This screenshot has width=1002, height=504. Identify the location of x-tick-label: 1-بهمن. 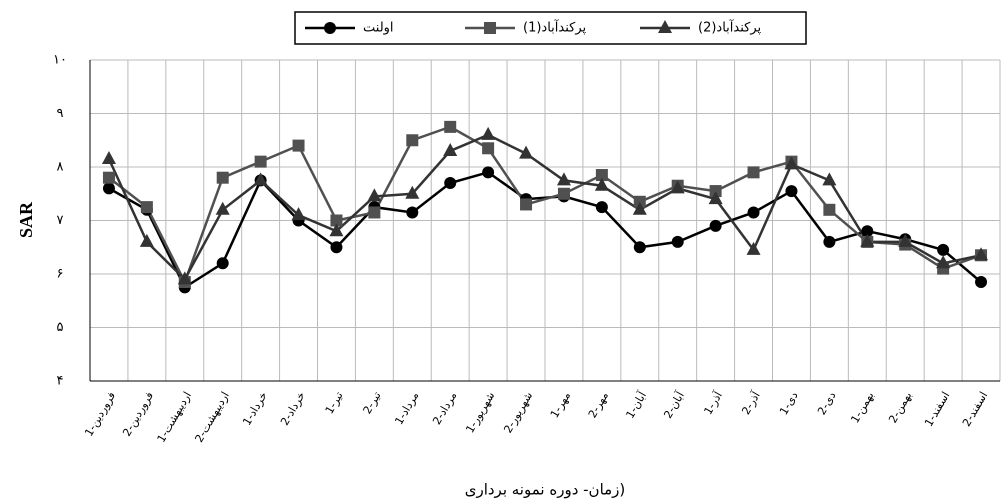
(862, 408).